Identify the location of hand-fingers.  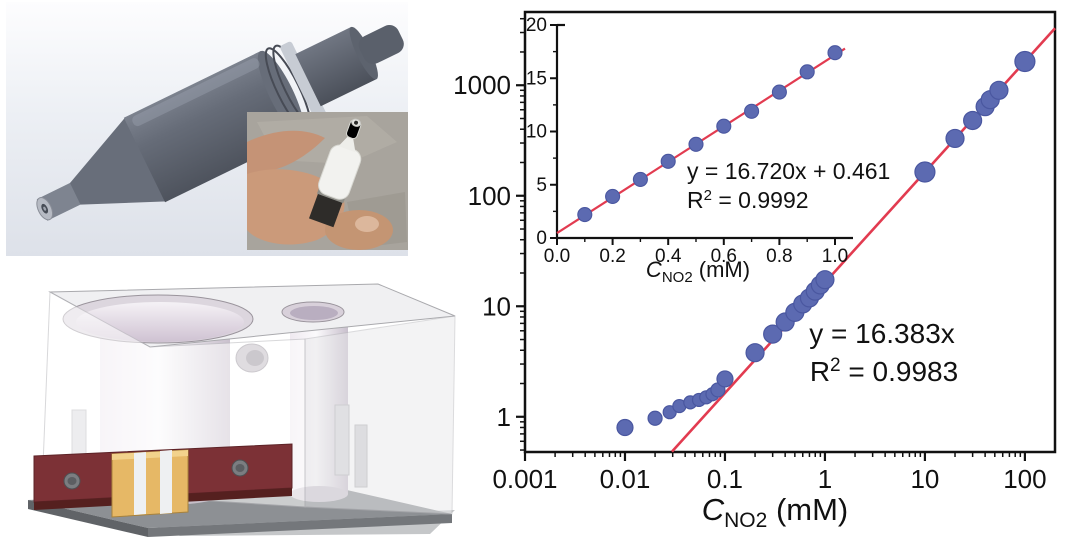
(286, 152).